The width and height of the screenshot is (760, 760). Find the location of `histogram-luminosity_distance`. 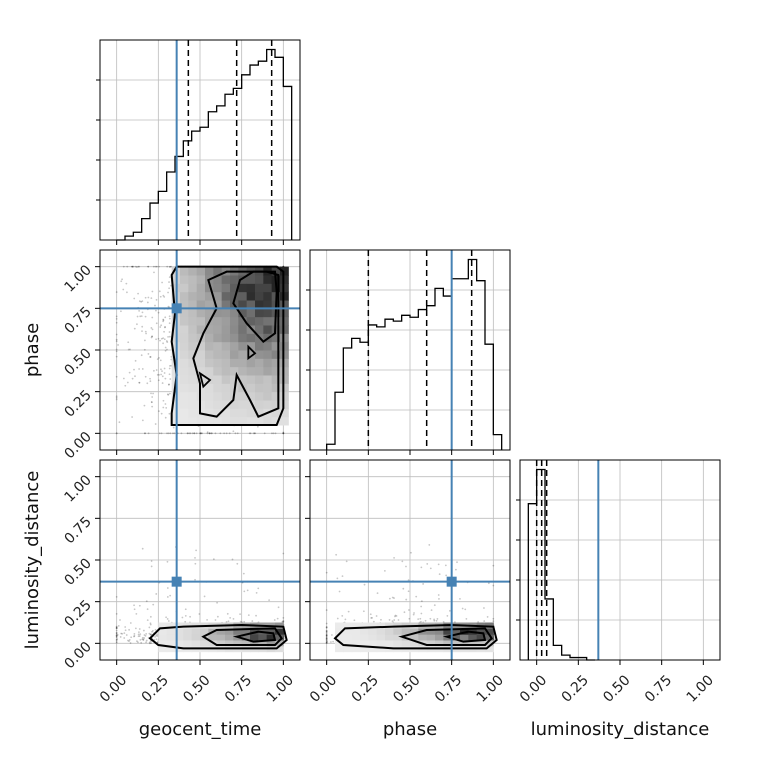

histogram-luminosity_distance is located at coordinates (561, 564).